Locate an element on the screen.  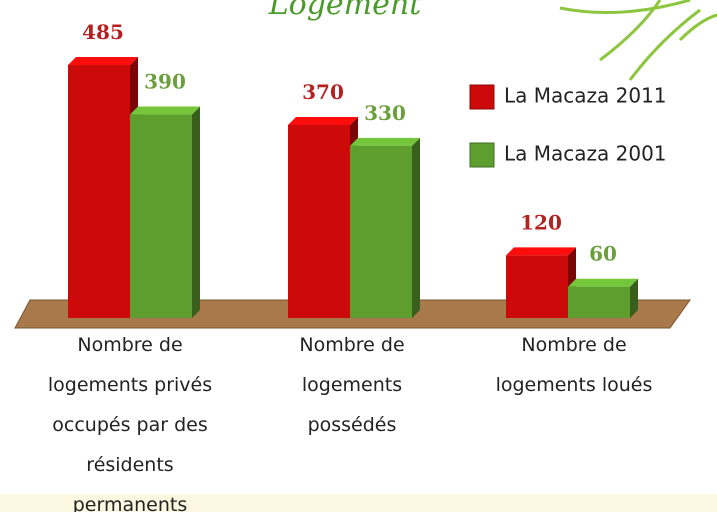
leaves is located at coordinates (638, 40).